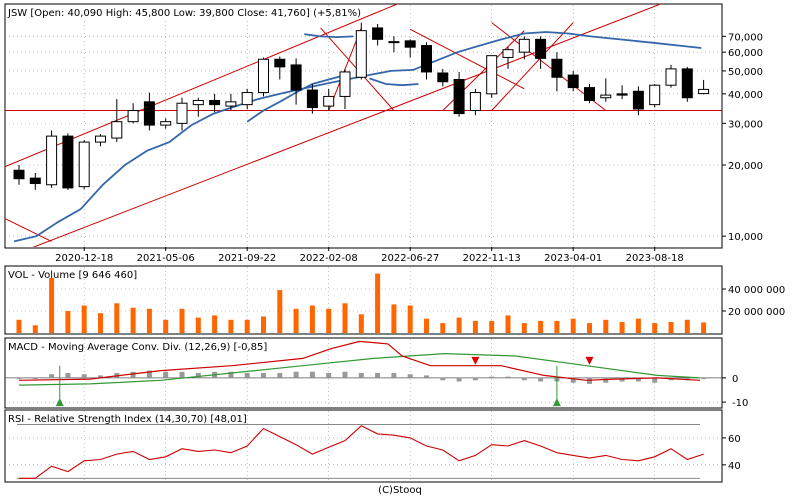 This screenshot has width=800, height=504. What do you see at coordinates (492, 258) in the screenshot?
I see `price-xtick-label: 2022-11-13` at bounding box center [492, 258].